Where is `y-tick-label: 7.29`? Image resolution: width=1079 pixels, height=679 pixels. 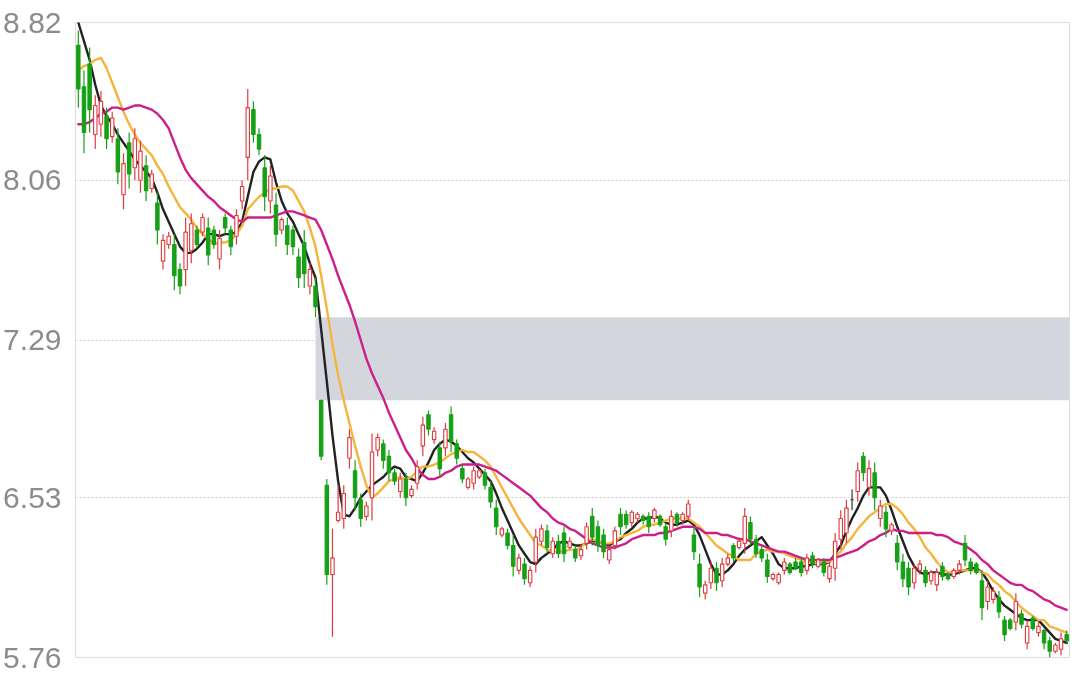 y-tick-label: 7.29 is located at coordinates (32, 339).